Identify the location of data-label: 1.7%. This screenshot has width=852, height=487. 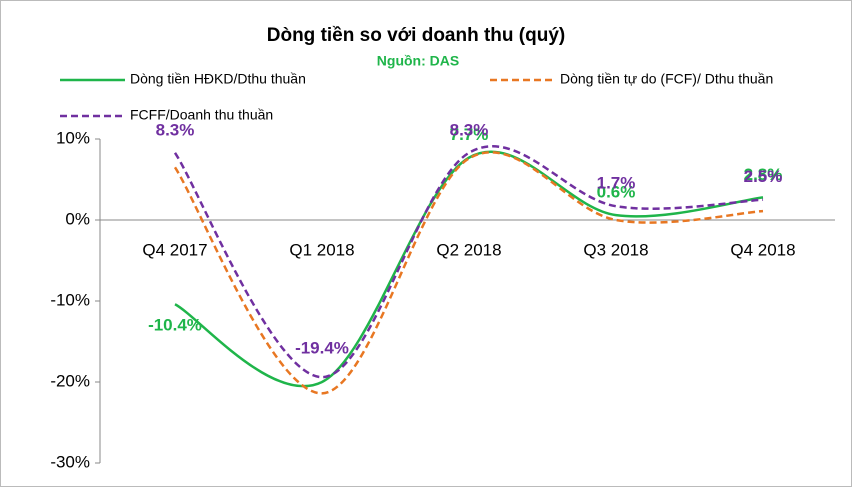
(616, 183).